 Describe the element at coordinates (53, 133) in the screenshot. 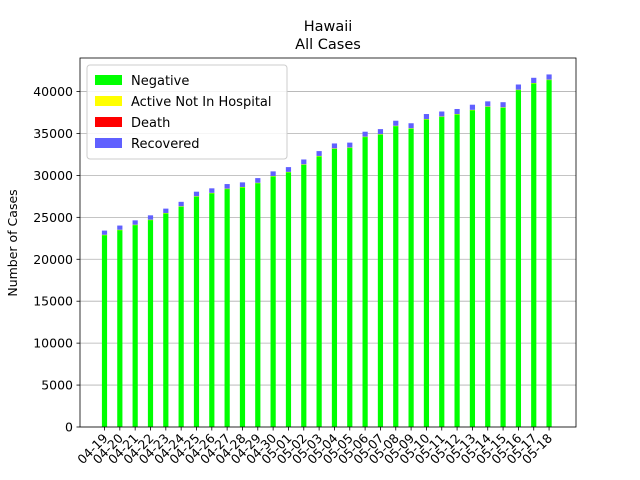

I see `y-tick-label: 35000` at that location.